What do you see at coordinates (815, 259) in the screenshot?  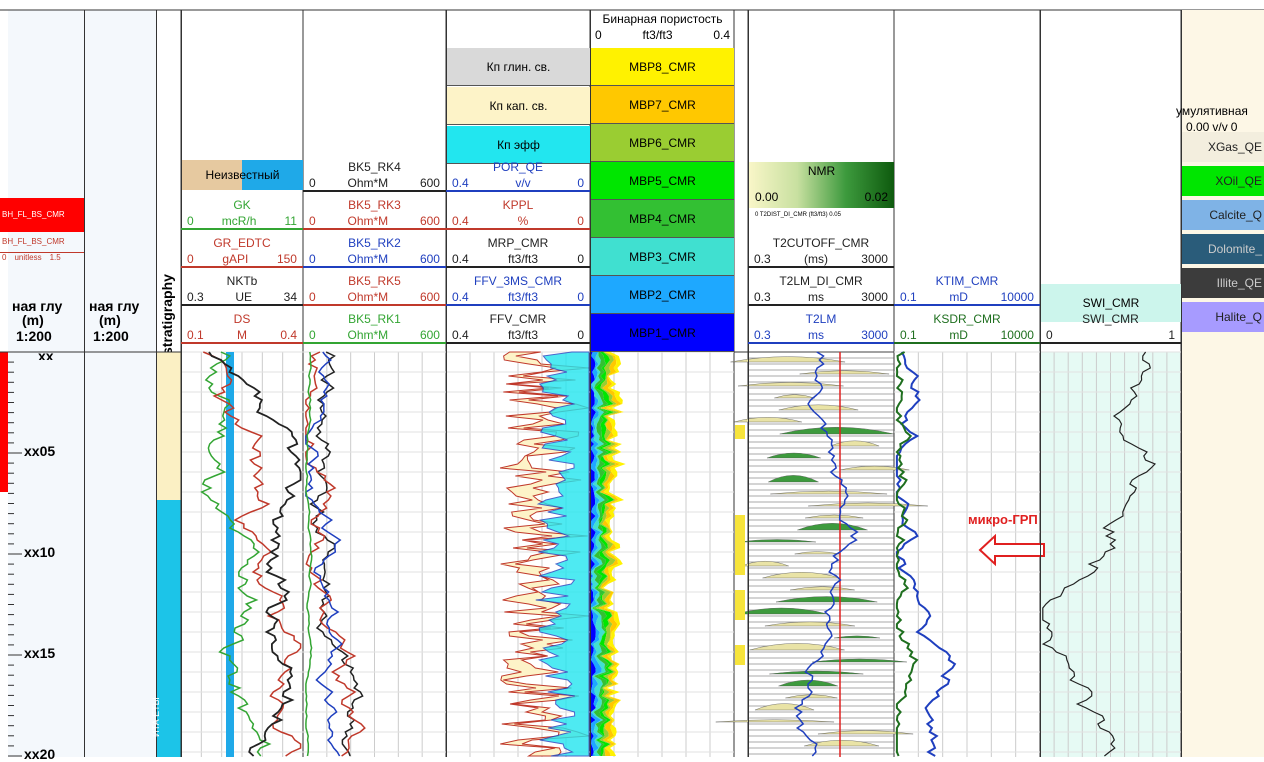 I see `scale-value: (ms)` at bounding box center [815, 259].